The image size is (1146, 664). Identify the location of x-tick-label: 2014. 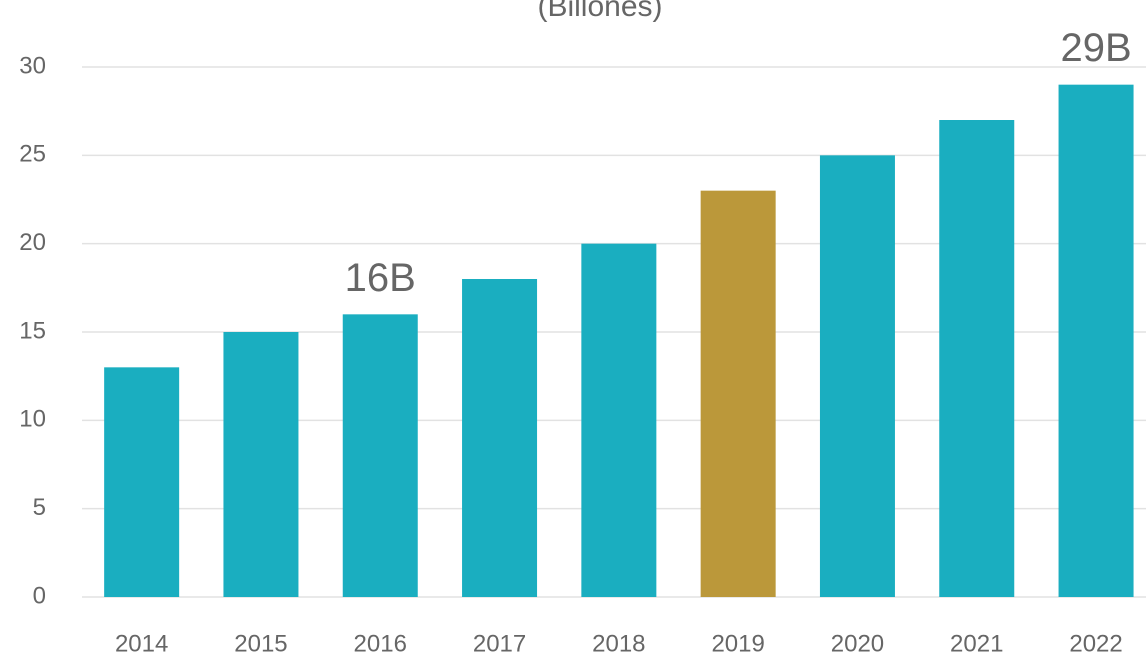
(141, 643).